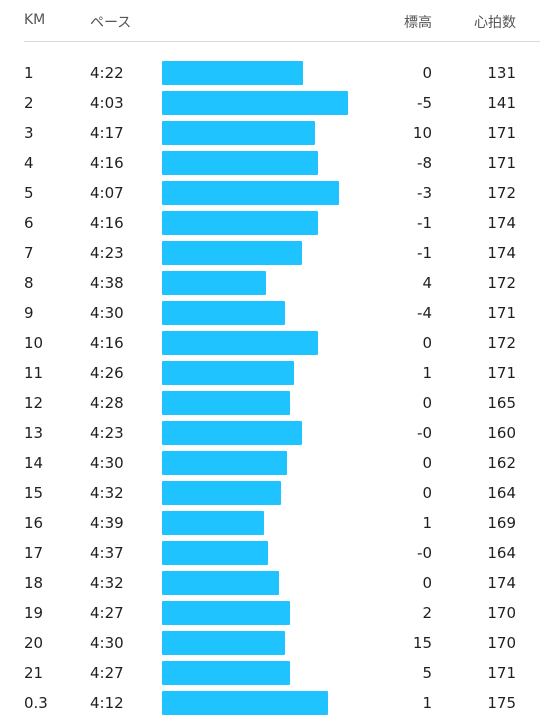 The image size is (540, 720). I want to click on split-elevation: 5, so click(427, 673).